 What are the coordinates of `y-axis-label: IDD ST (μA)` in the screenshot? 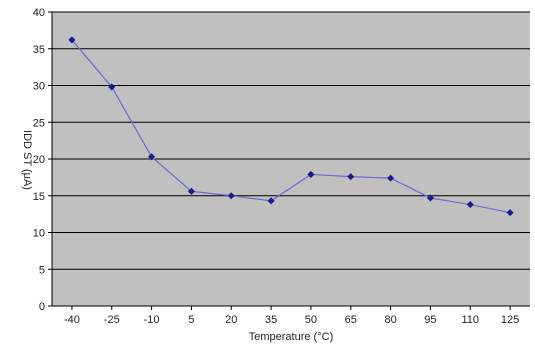 It's located at (27, 160).